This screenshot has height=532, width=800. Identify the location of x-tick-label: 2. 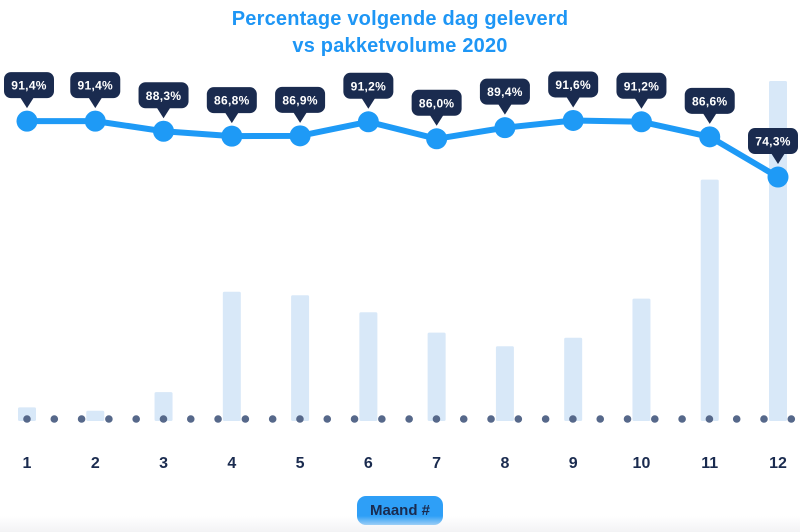
(95, 463).